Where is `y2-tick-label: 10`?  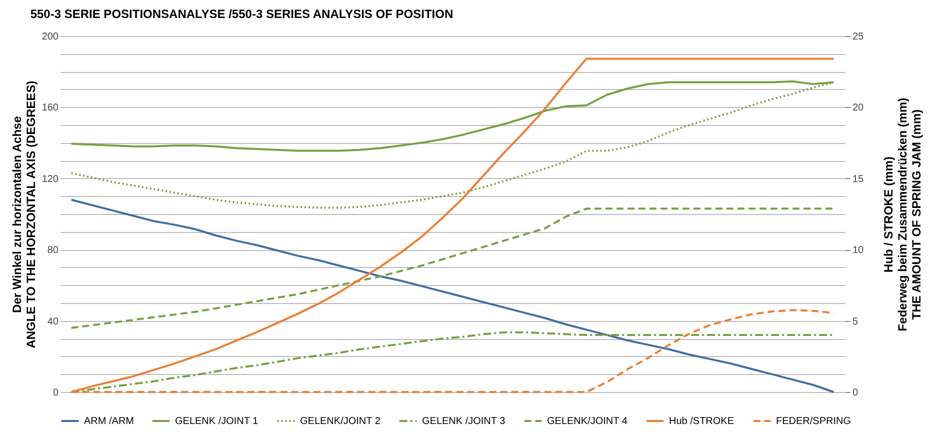
y2-tick-label: 10 is located at coordinates (858, 250).